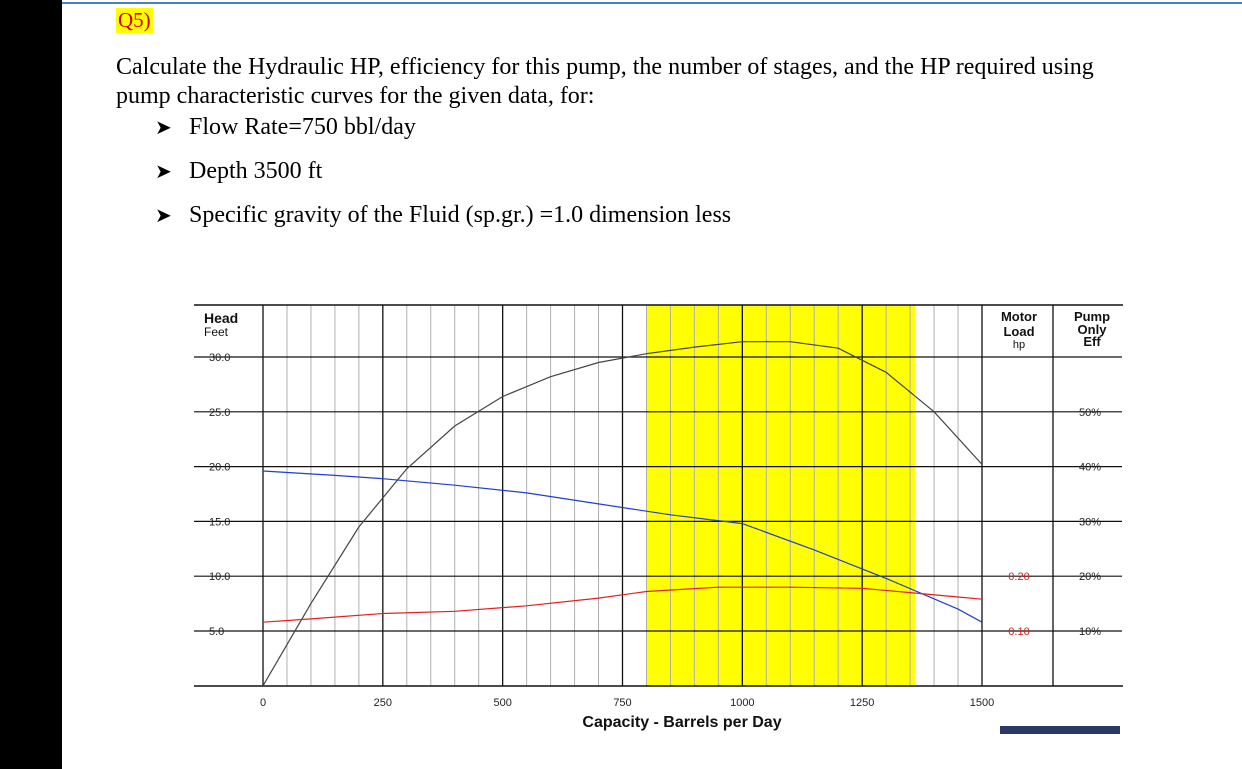  Describe the element at coordinates (219, 577) in the screenshot. I see `y-tick-label: 10.0` at that location.